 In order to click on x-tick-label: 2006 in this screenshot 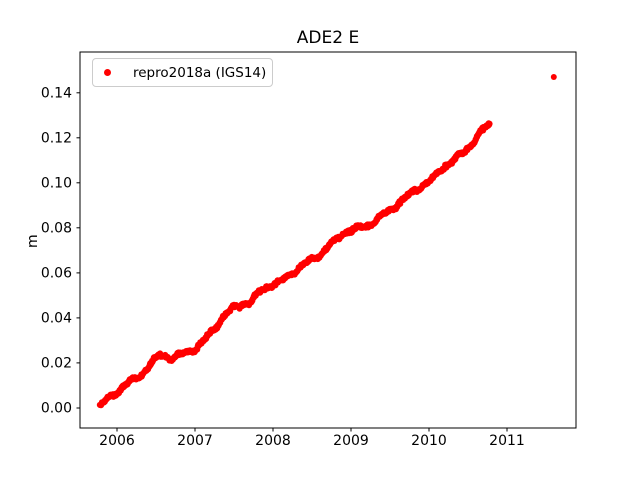, I will do `click(117, 441)`.